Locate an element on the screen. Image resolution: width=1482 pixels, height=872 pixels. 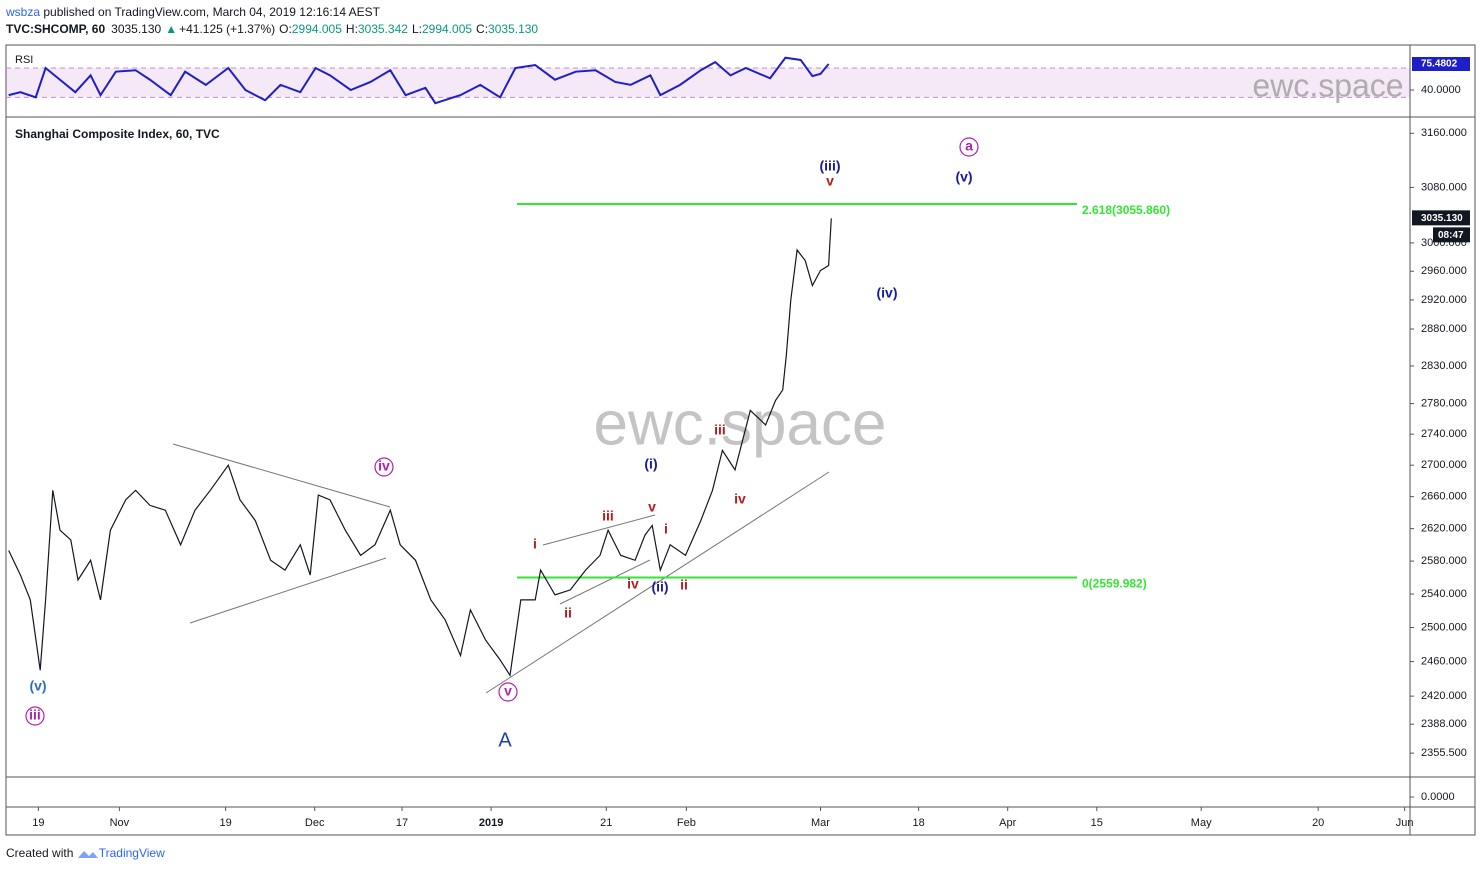
x-tick-label: Nov is located at coordinates (120, 823).